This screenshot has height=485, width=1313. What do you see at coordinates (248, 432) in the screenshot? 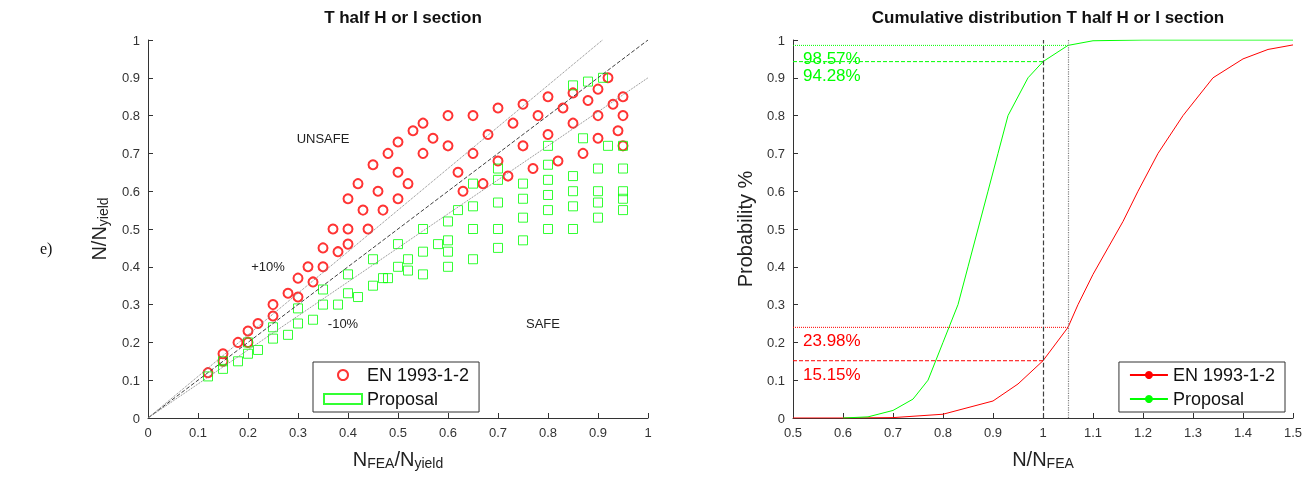
I see `x-tick-label: 0.2` at bounding box center [248, 432].